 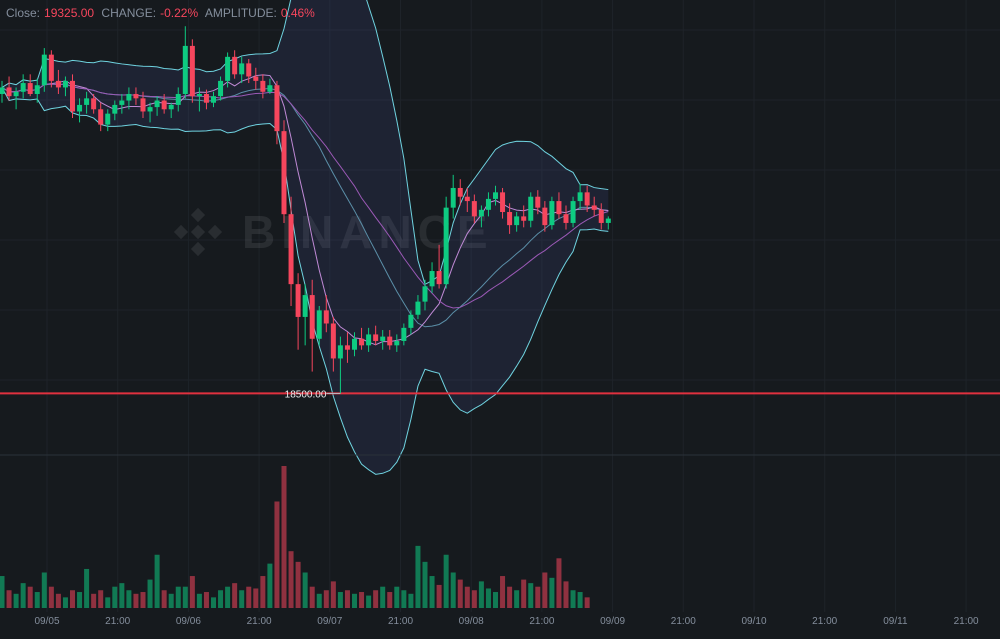 I want to click on change-value: -0.22%, so click(x=179, y=13).